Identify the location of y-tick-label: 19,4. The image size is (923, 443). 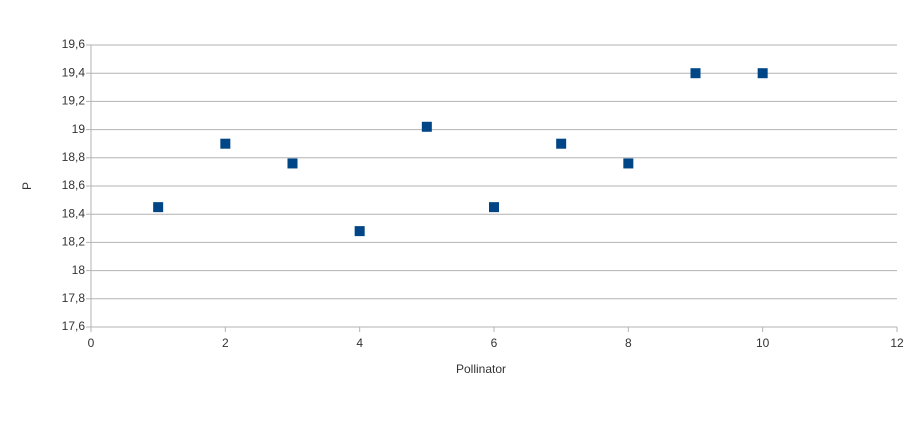
(74, 72).